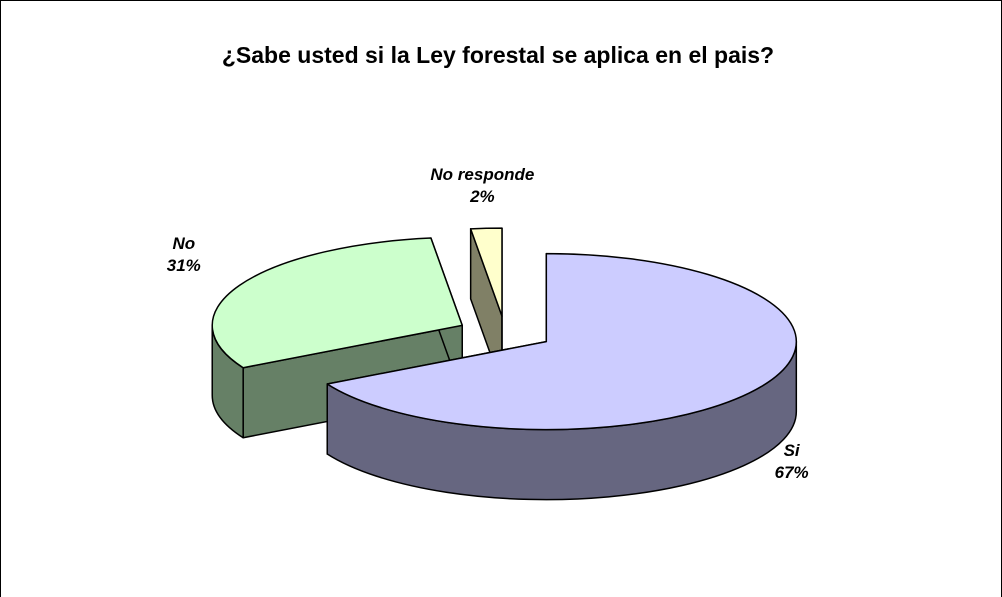 This screenshot has height=597, width=1002. I want to click on slice-label: No, so click(183, 243).